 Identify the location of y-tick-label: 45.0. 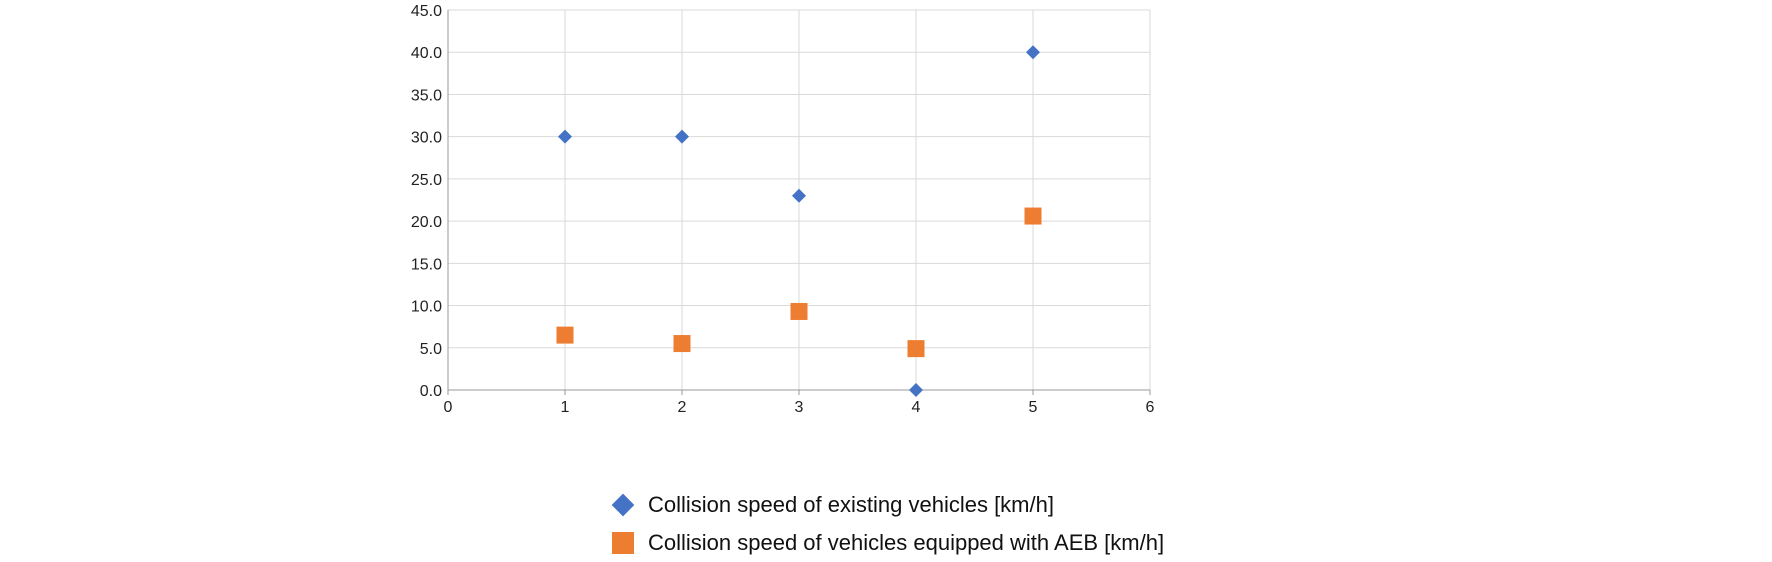
(426, 11).